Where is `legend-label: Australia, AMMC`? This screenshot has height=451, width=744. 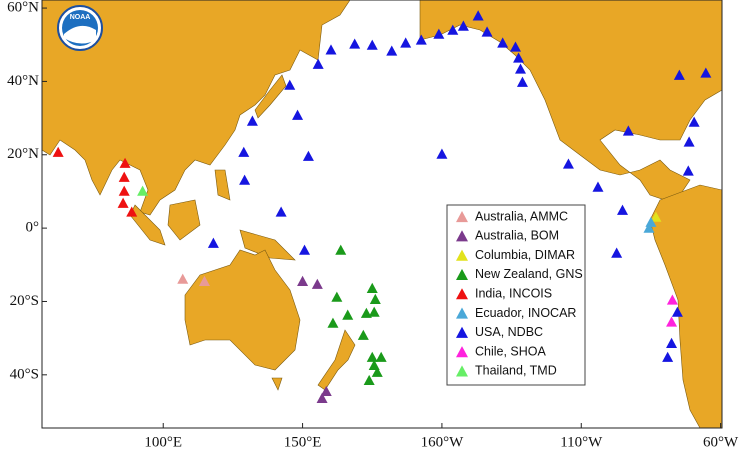
legend-label: Australia, AMMC is located at coordinates (521, 216).